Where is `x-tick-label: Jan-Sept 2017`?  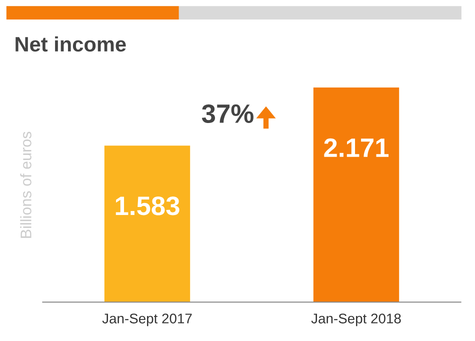 x-tick-label: Jan-Sept 2017 is located at coordinates (147, 320).